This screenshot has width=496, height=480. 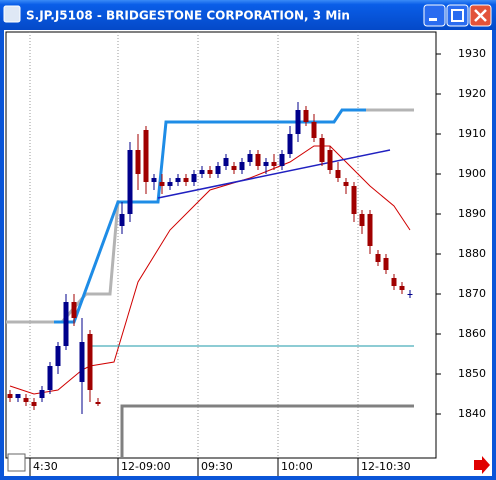 I want to click on maximize-button, so click(x=457, y=15).